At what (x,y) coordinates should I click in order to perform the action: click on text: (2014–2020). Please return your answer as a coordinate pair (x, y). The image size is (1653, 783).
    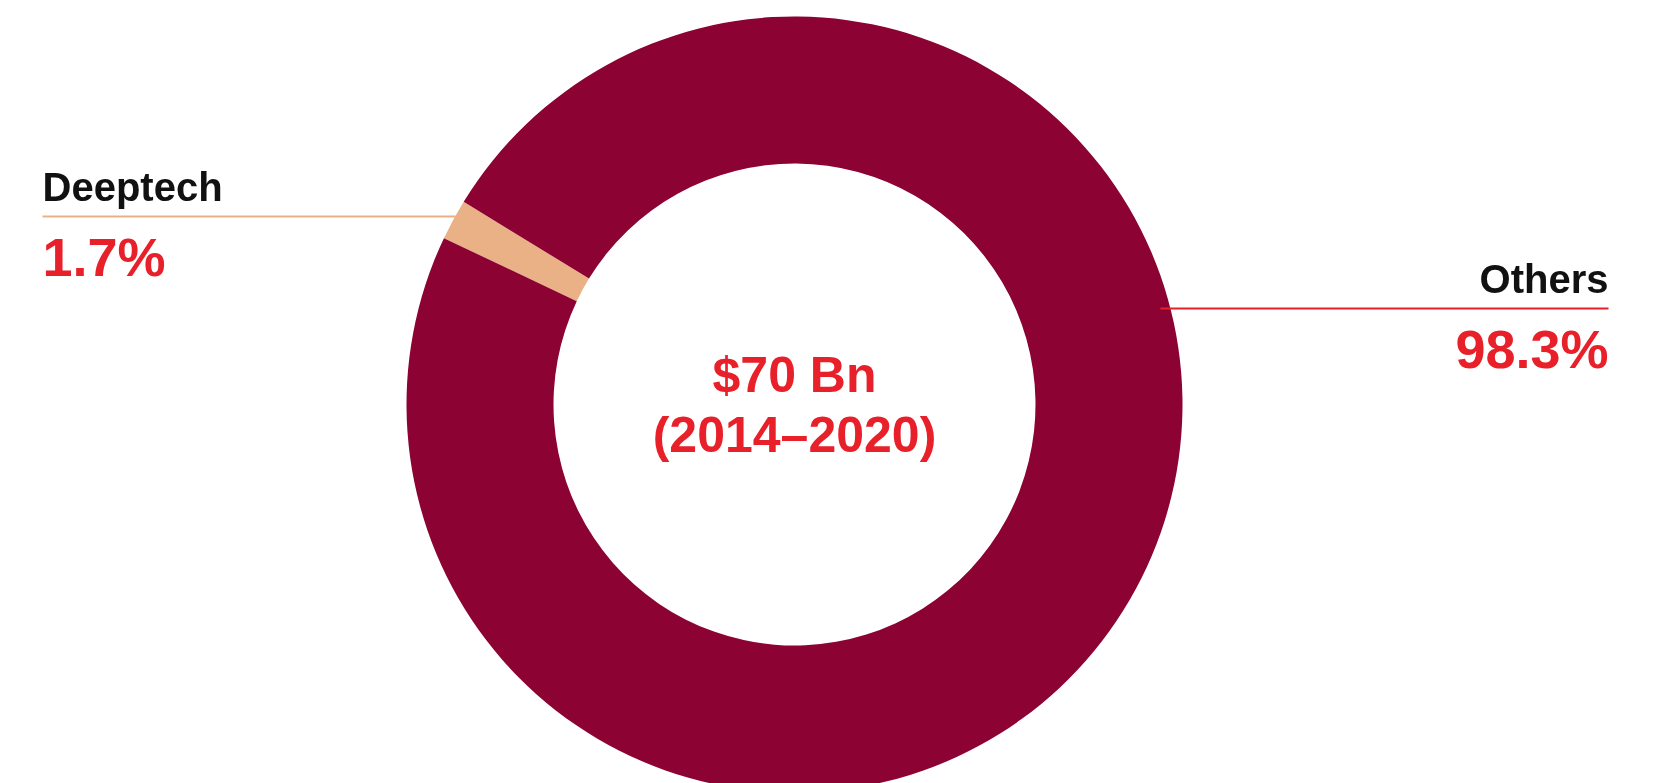
    Looking at the image, I should click on (794, 434).